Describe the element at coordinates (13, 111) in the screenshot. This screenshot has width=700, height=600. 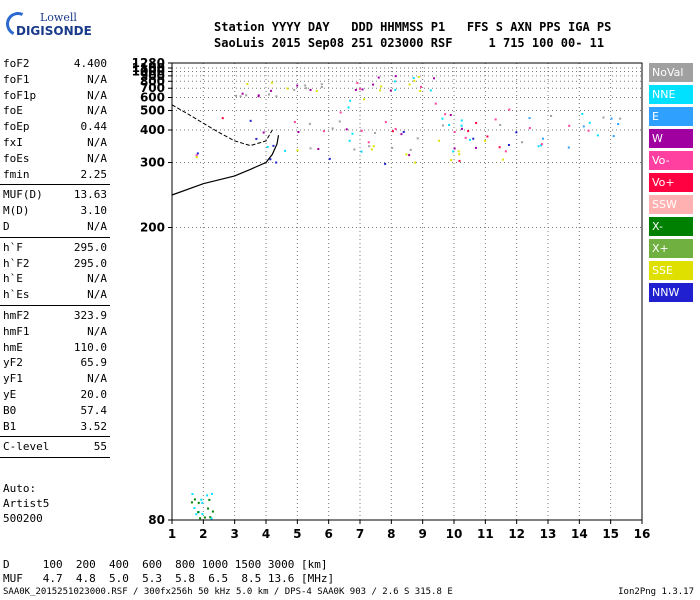
I see `param-name: foE` at that location.